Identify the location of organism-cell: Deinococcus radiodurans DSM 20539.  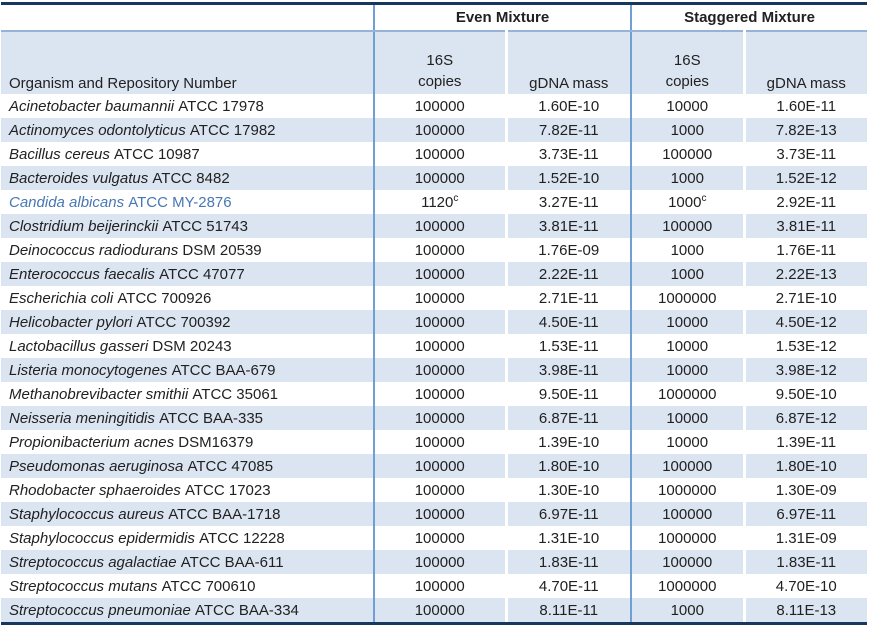
(187, 250).